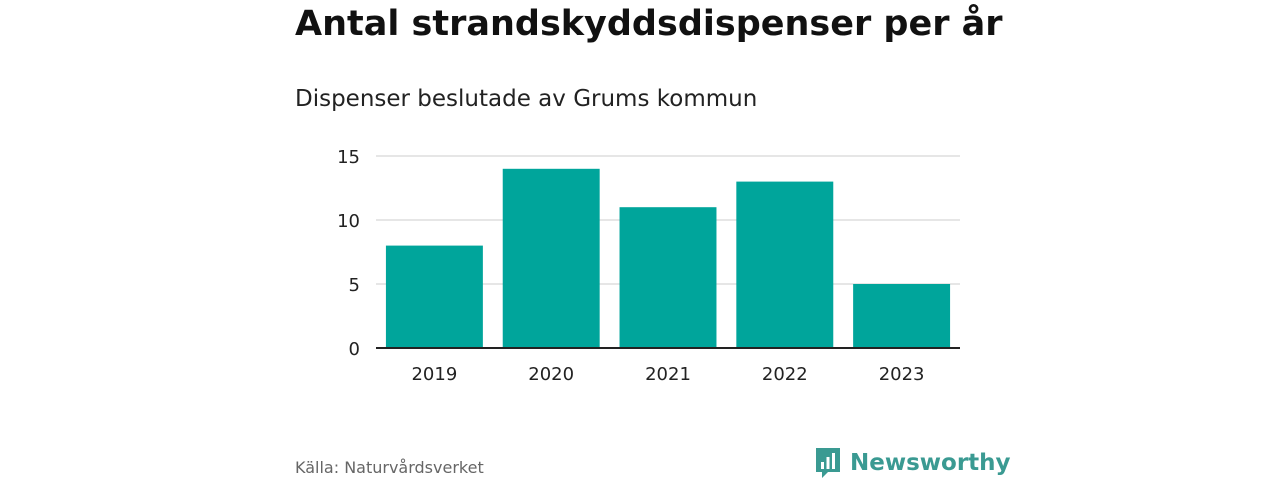  Describe the element at coordinates (649, 24) in the screenshot. I see `chart-title: Antal strandskyddsdispenser per år` at that location.